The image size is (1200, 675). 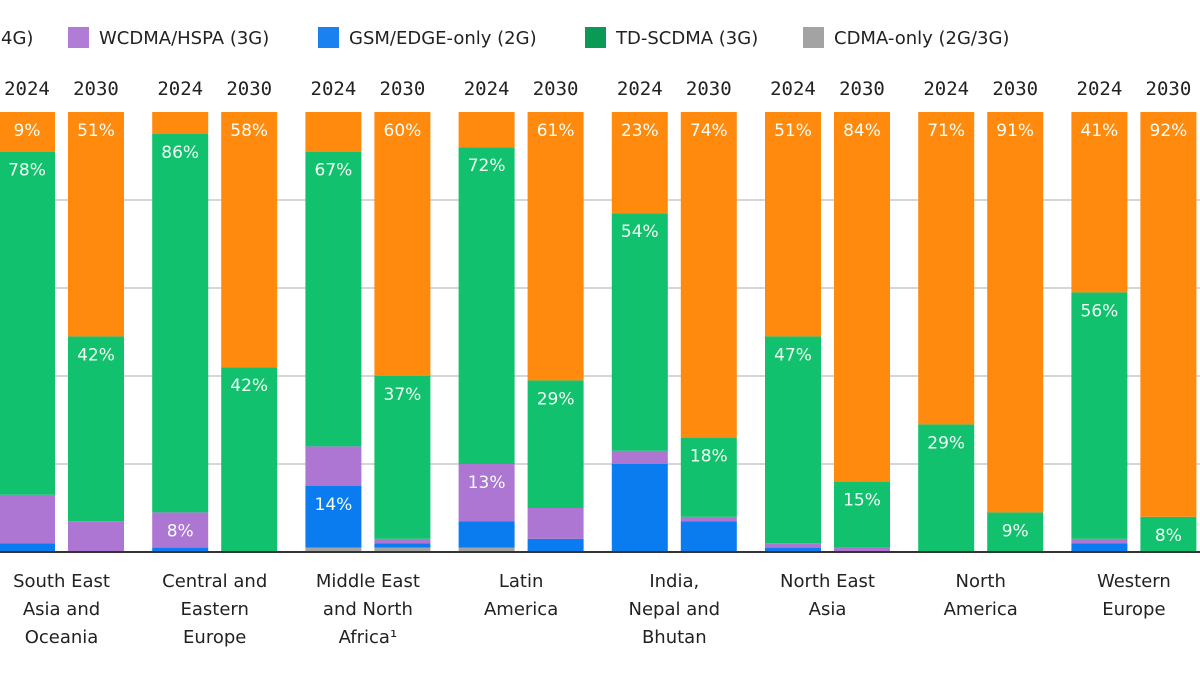 What do you see at coordinates (334, 505) in the screenshot?
I see `data-label: 14%` at bounding box center [334, 505].